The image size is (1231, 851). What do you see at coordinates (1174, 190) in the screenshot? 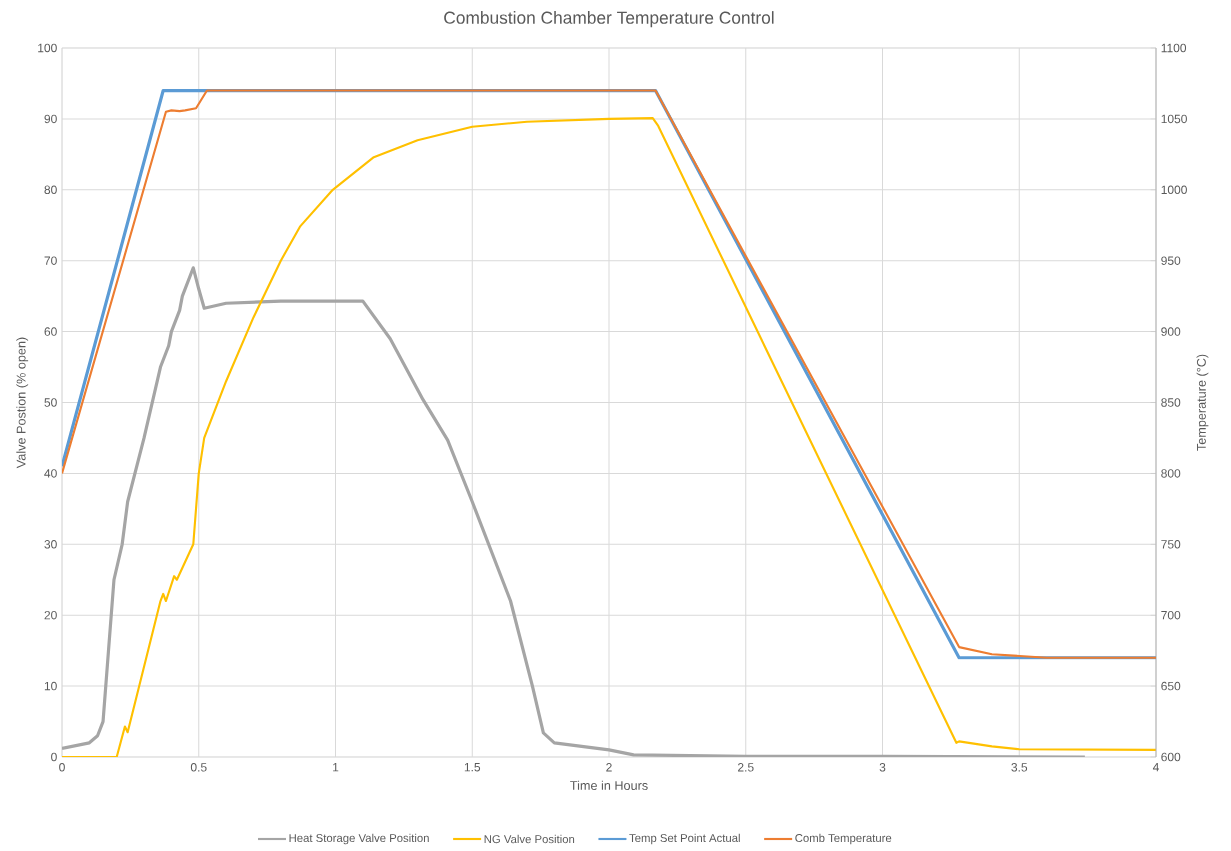
I see `y2-tick-label: 1000` at bounding box center [1174, 190].